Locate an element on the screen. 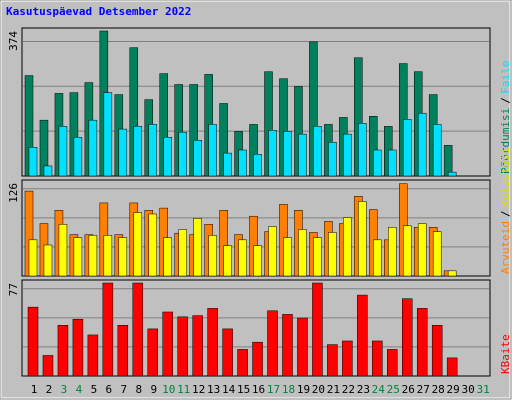 The width and height of the screenshot is (512, 404). x-tick-label: 22 is located at coordinates (348, 389).